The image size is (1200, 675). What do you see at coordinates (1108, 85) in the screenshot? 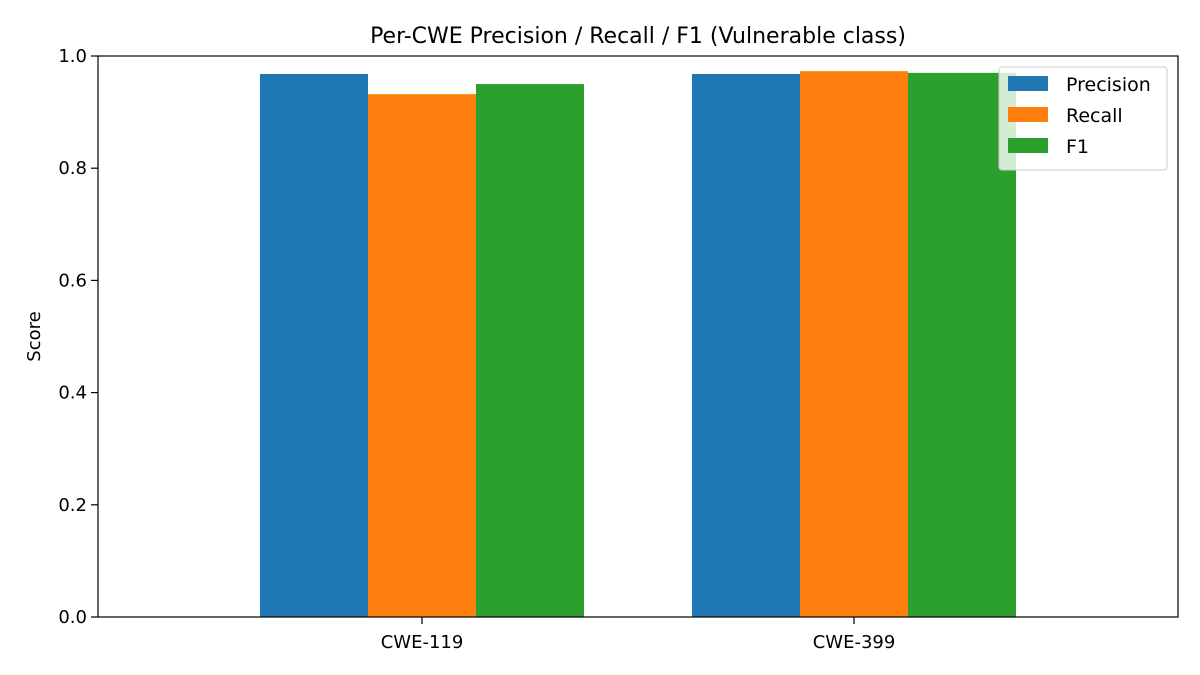
I see `legend-label-precision: Precision` at bounding box center [1108, 85].